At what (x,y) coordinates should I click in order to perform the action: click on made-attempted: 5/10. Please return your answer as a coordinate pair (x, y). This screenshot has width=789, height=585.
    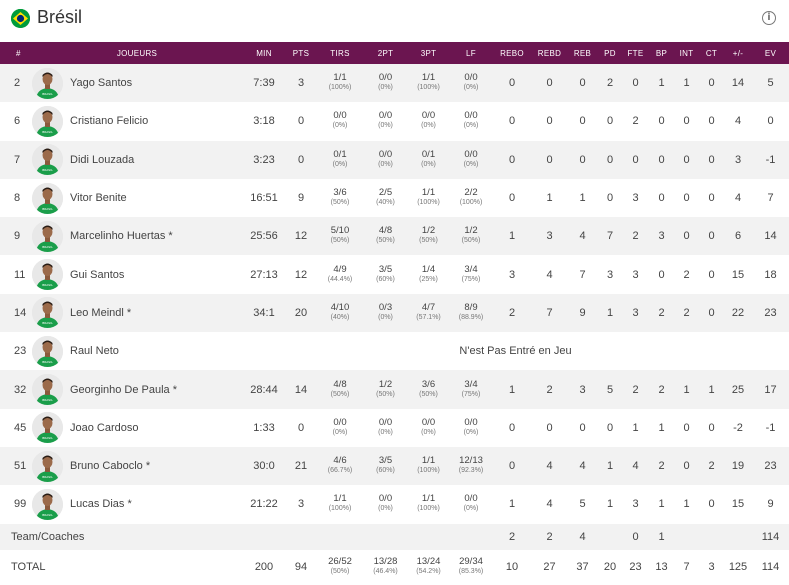
    Looking at the image, I should click on (340, 231).